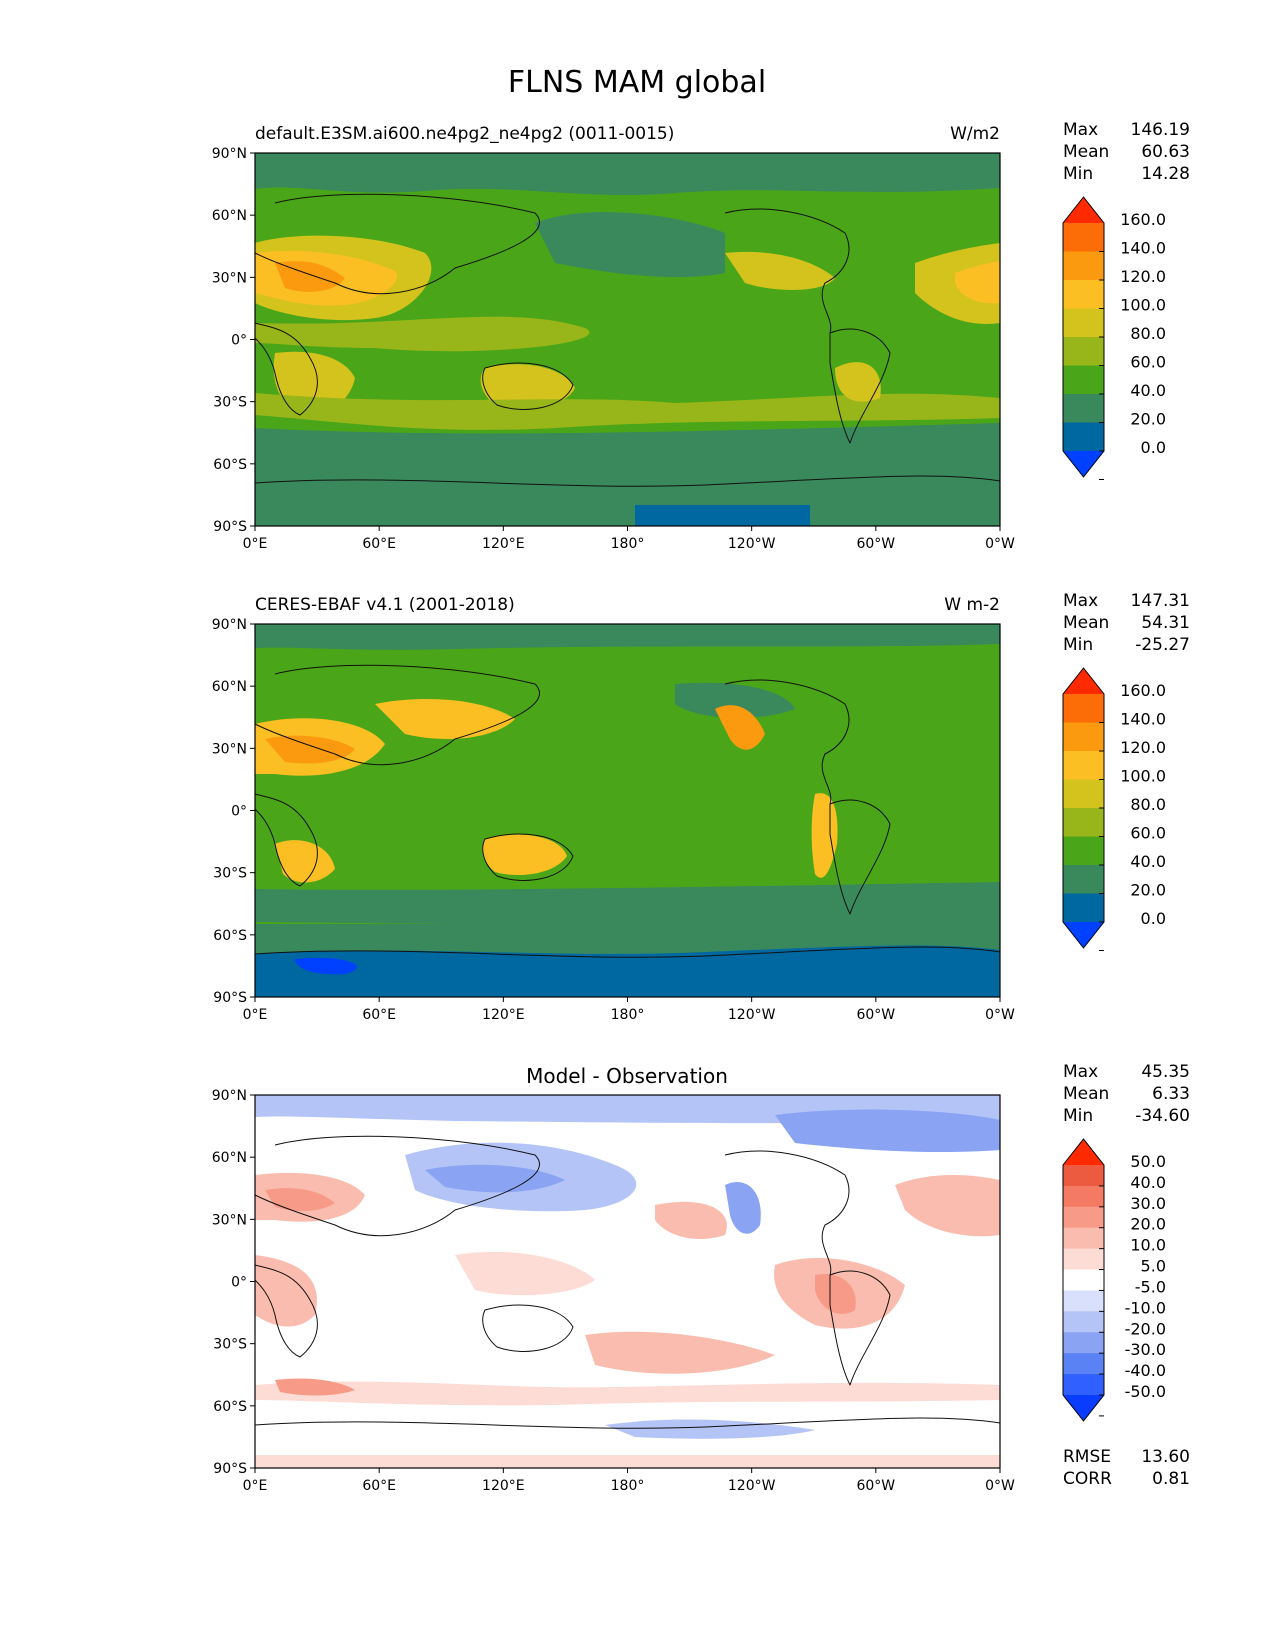 This screenshot has width=1275, height=1650. What do you see at coordinates (503, 1015) in the screenshot?
I see `reference-lon-tick-label: 120°E` at bounding box center [503, 1015].